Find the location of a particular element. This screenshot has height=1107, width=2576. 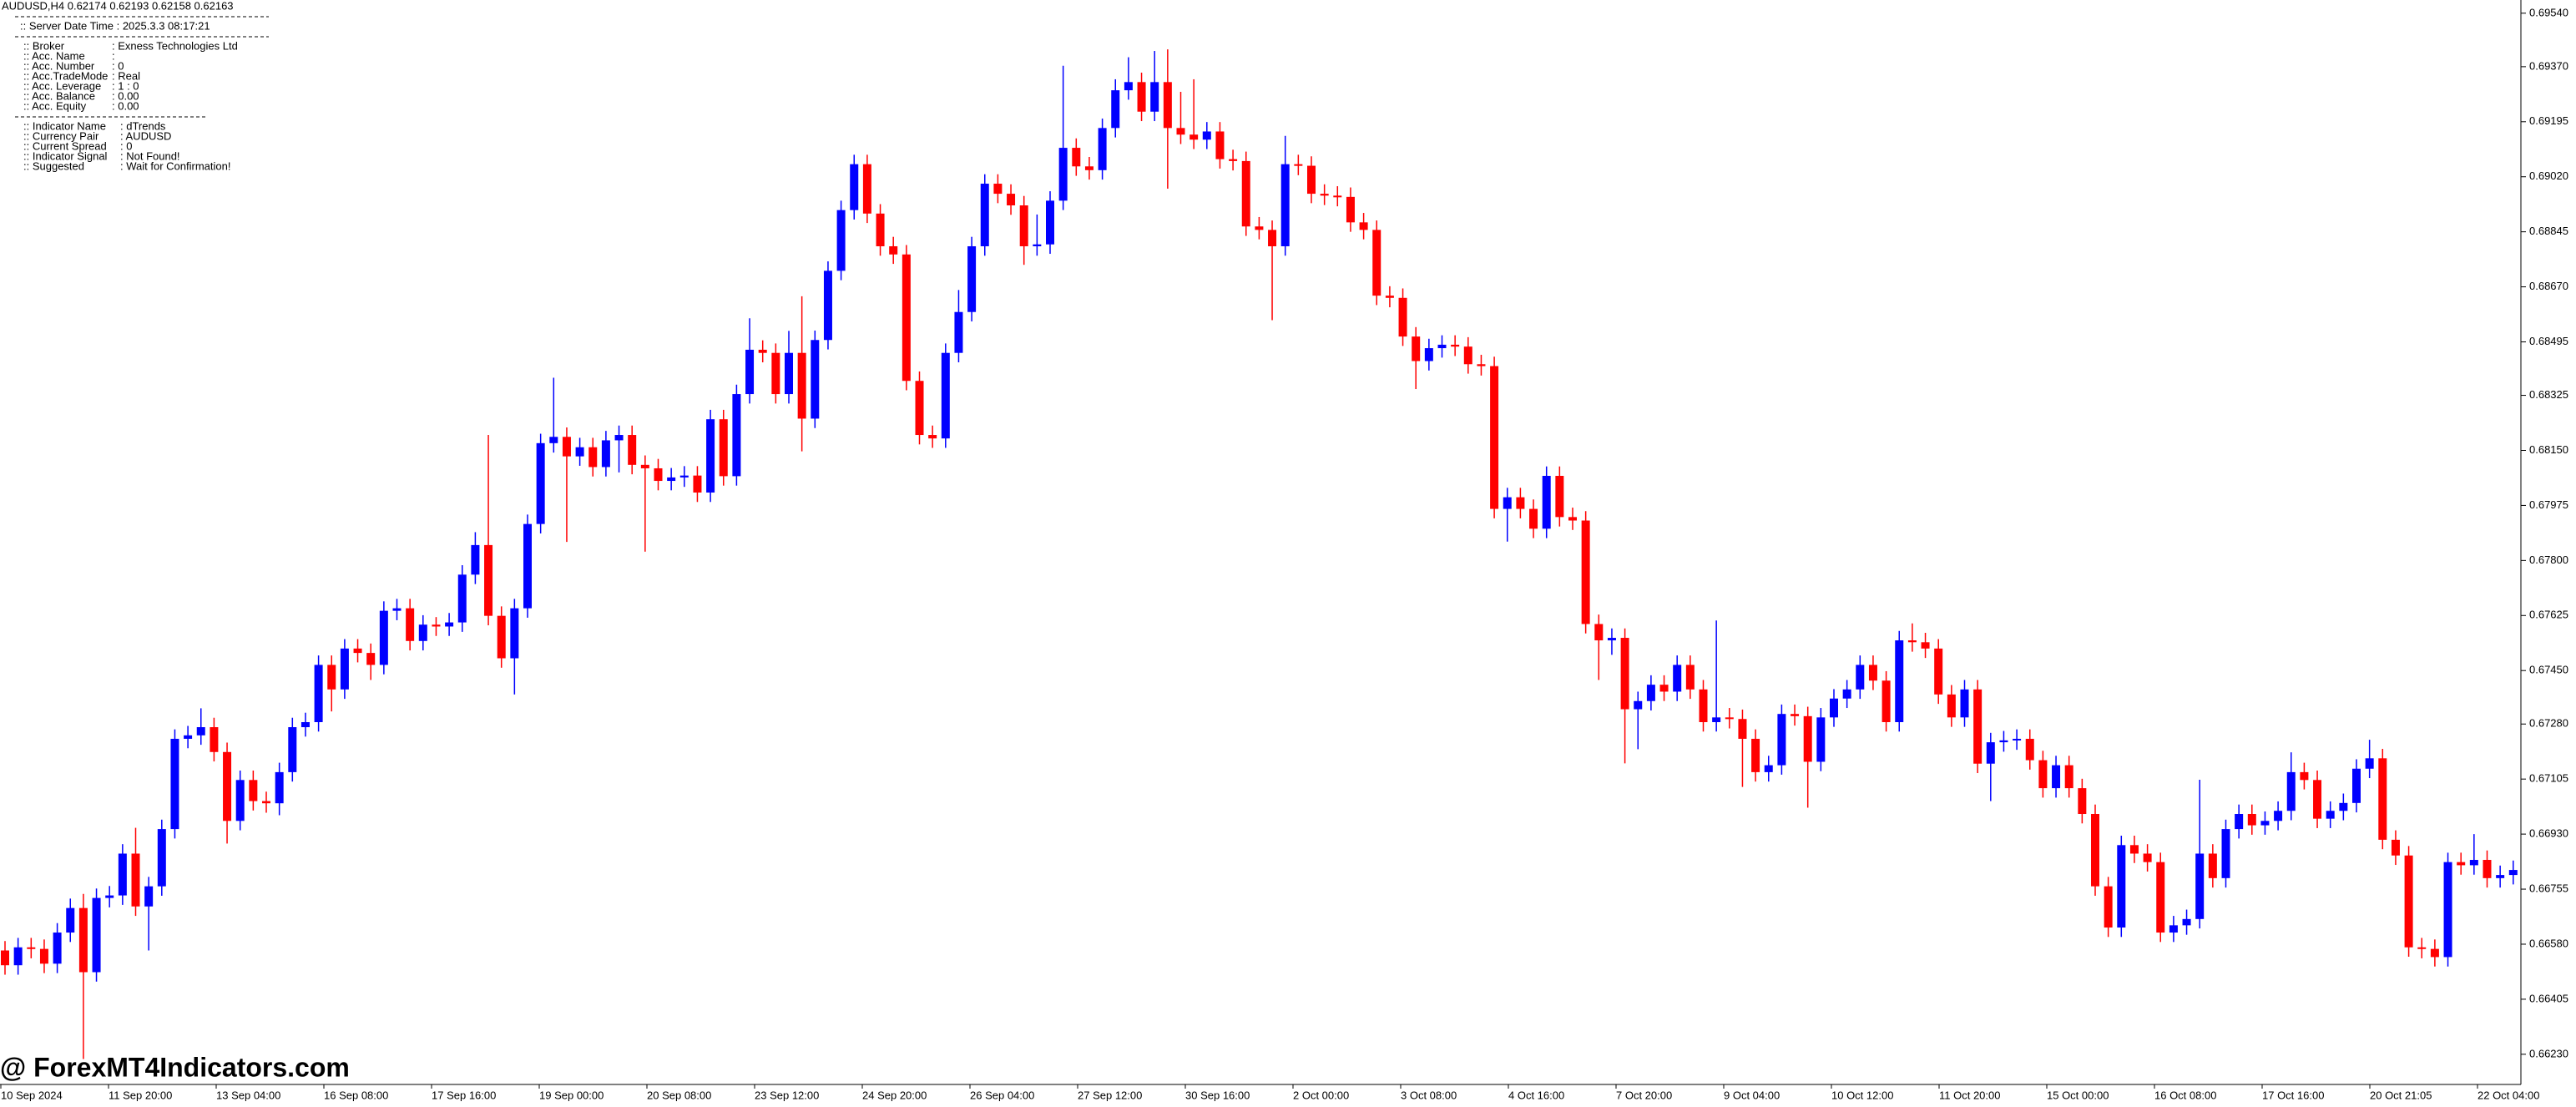

y-tick-label: 0.69370 is located at coordinates (2548, 65).